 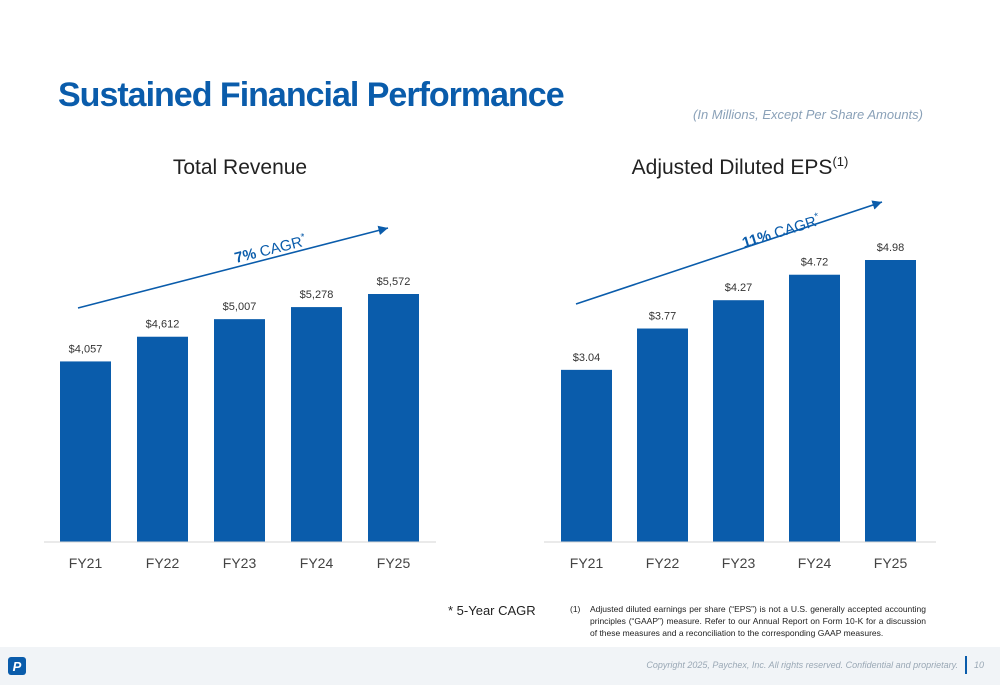 I want to click on page-divider, so click(x=966, y=665).